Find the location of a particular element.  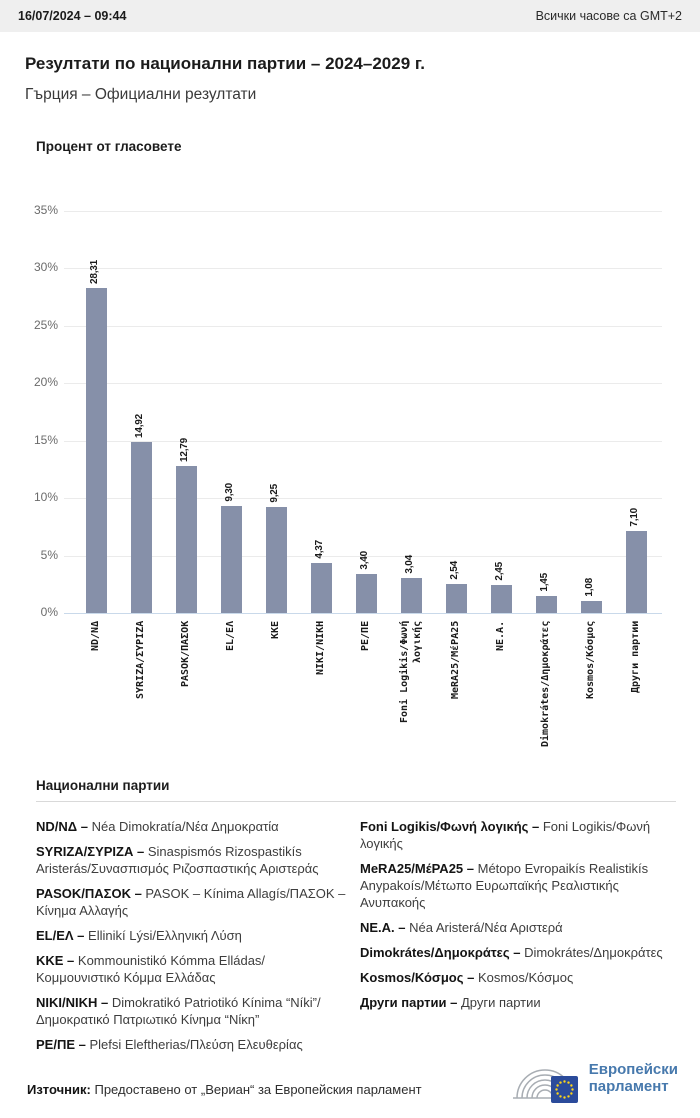

x-axis-label: NE.A. is located at coordinates (500, 636).